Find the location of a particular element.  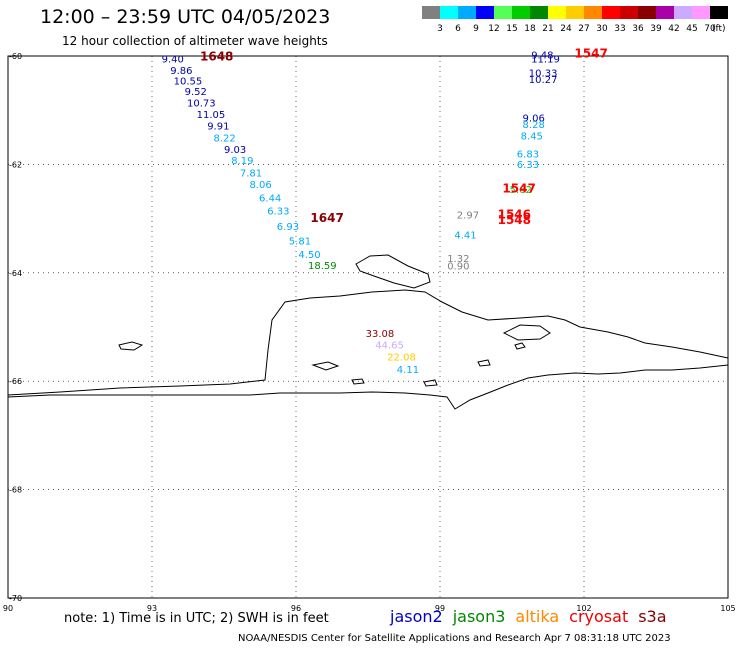

legend-label: 39 is located at coordinates (656, 29).